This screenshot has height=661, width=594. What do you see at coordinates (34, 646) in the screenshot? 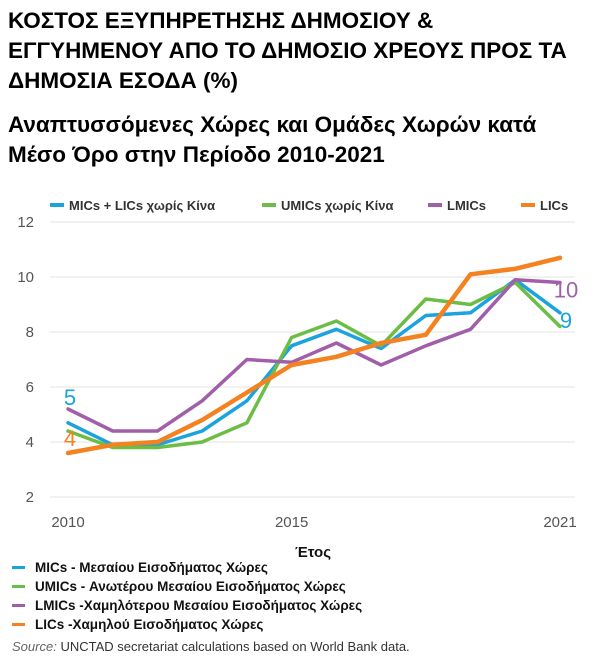
I see `source-label: Source:` at bounding box center [34, 646].